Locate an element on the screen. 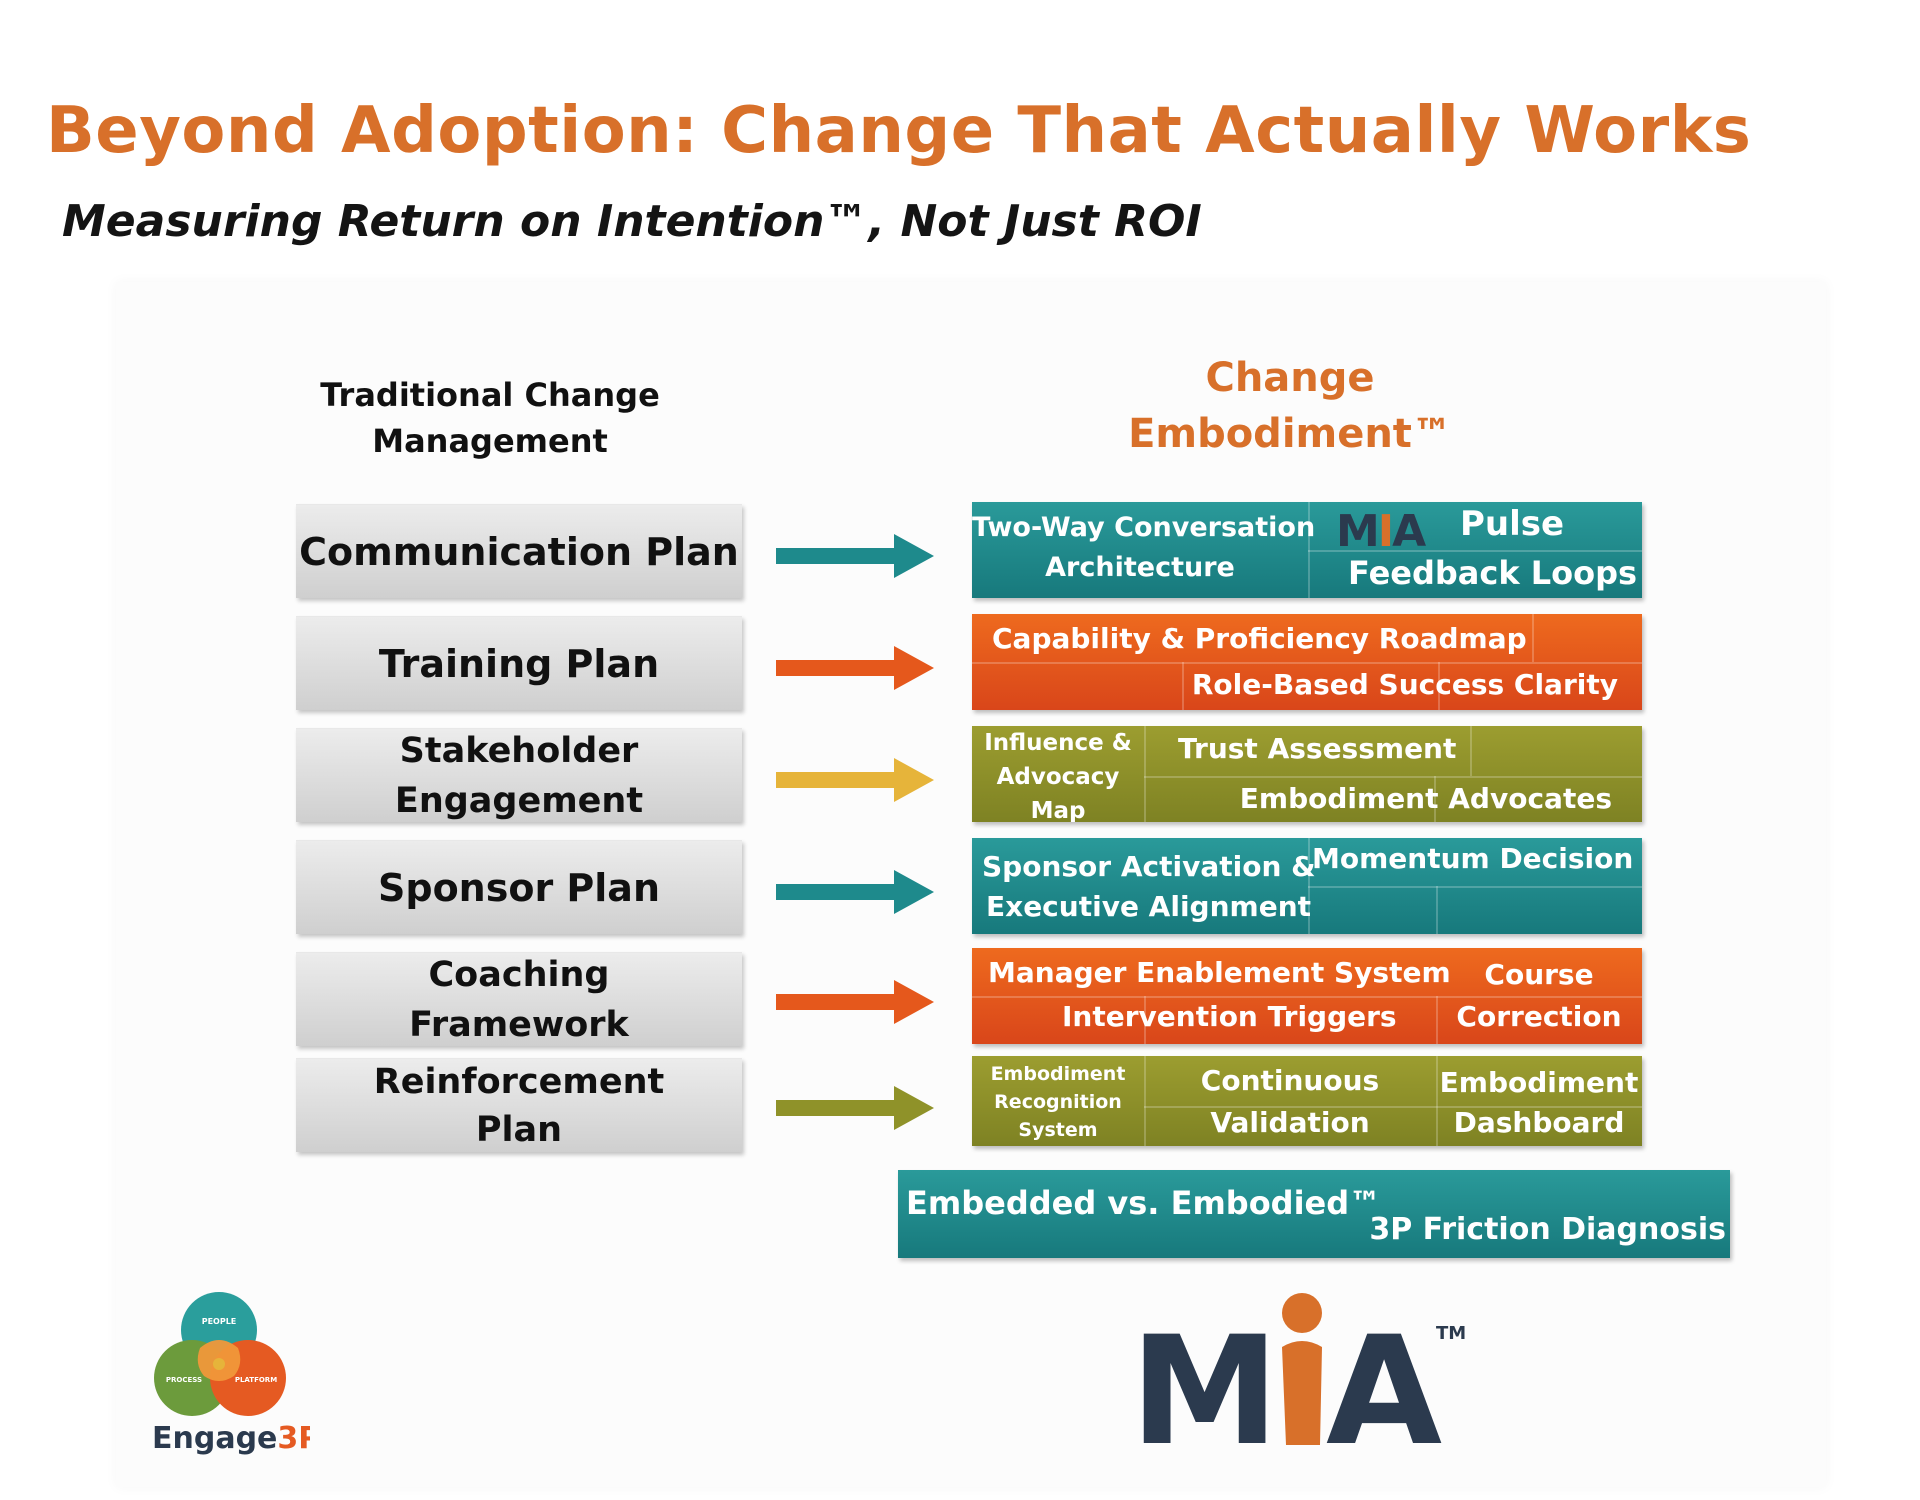 This screenshot has width=1920, height=1500. embodiment-label: Course is located at coordinates (1539, 974).